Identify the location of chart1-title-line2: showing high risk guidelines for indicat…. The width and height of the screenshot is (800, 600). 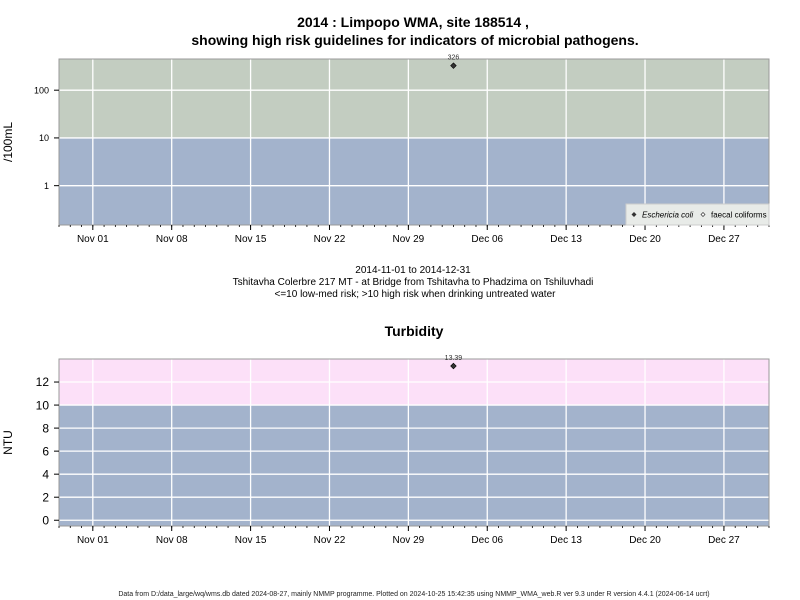
(414, 40).